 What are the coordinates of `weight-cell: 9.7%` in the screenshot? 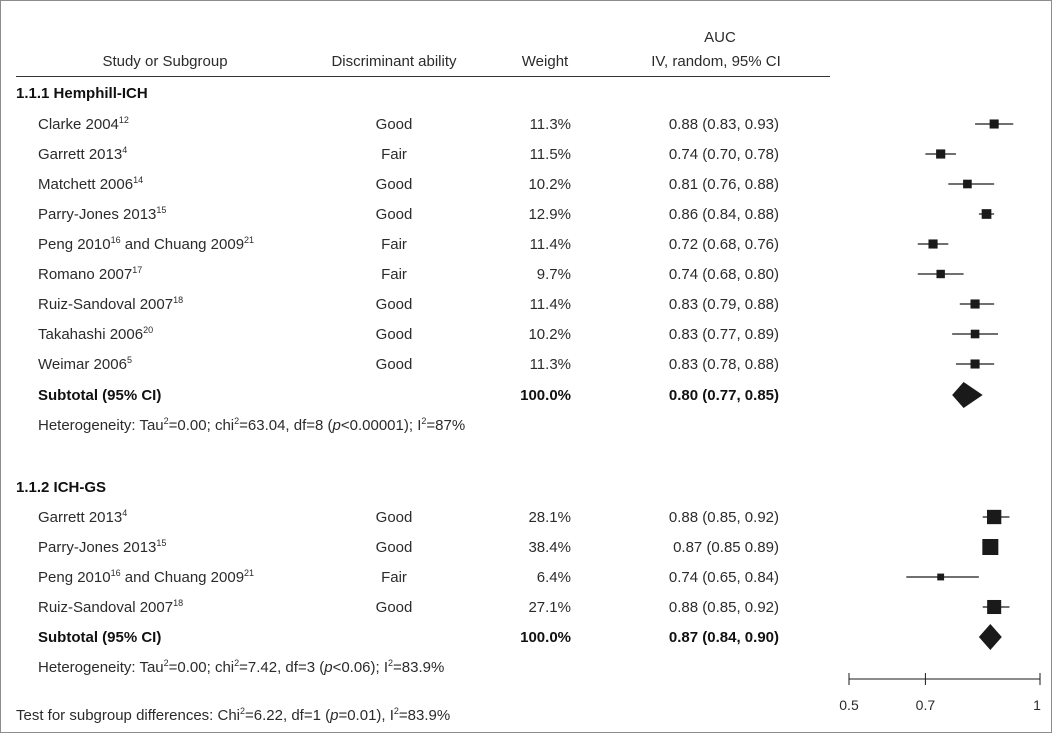 It's located at (553, 274).